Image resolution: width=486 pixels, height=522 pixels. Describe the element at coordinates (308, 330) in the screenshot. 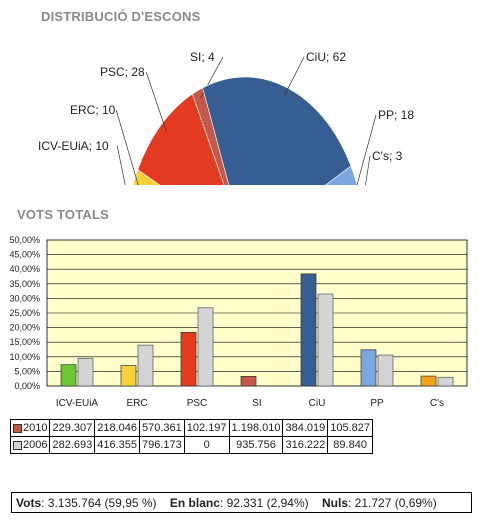

I see `bar-2010-ciu` at that location.